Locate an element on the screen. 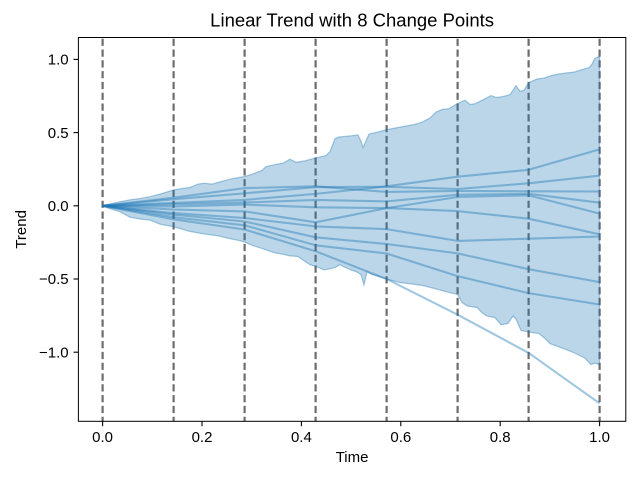 The width and height of the screenshot is (640, 480). svg-text: −1.0 is located at coordinates (54, 352).